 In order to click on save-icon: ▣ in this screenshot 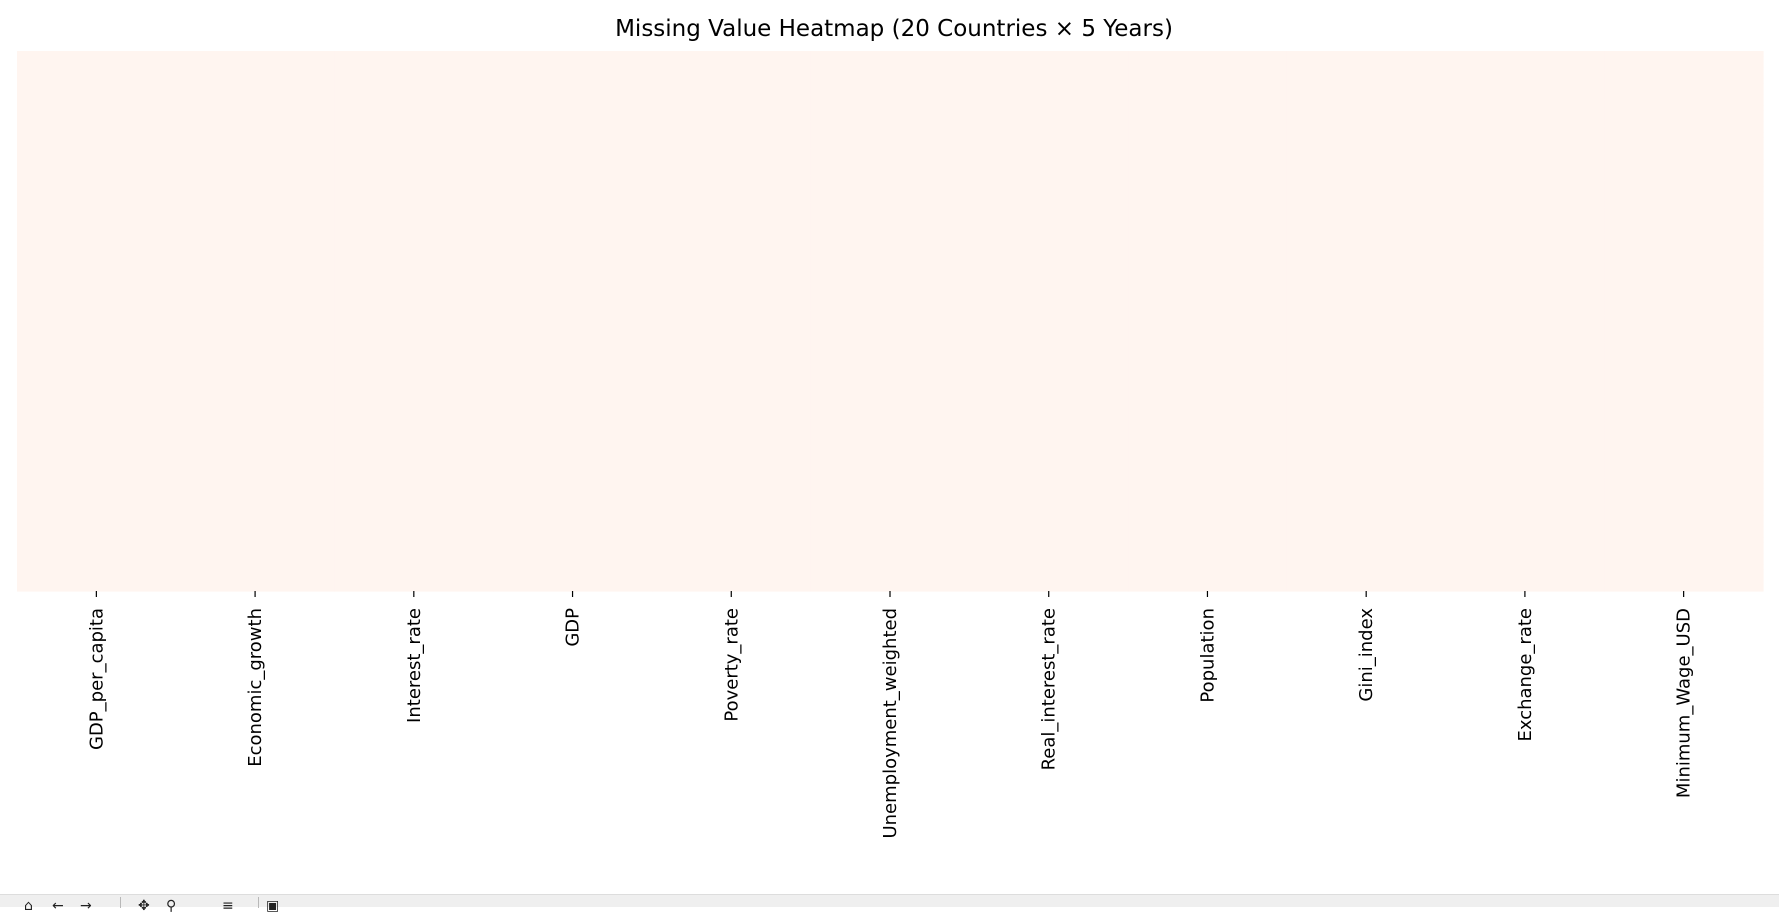, I will do `click(273, 906)`.